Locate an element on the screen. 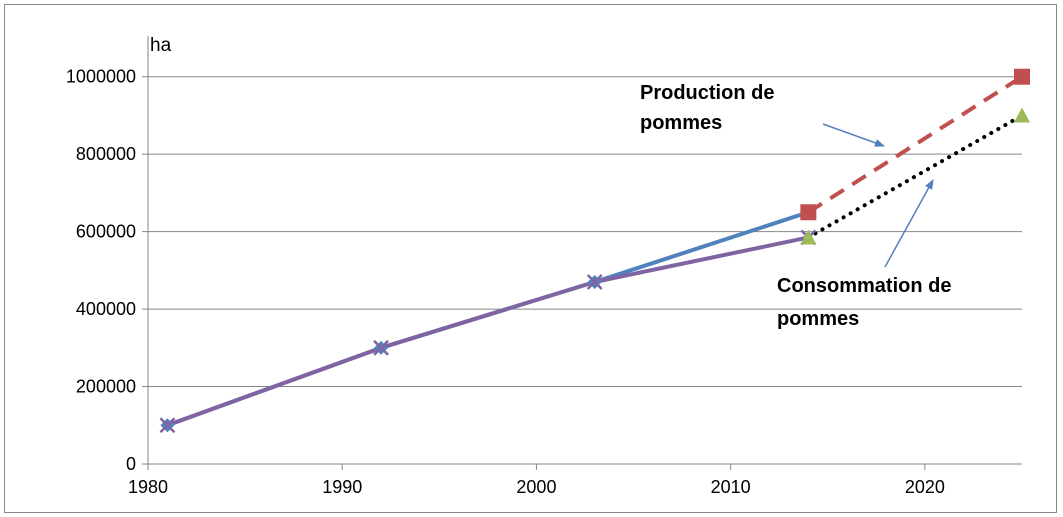 This screenshot has height=517, width=1063. y-tick-label: 0 is located at coordinates (131, 464).